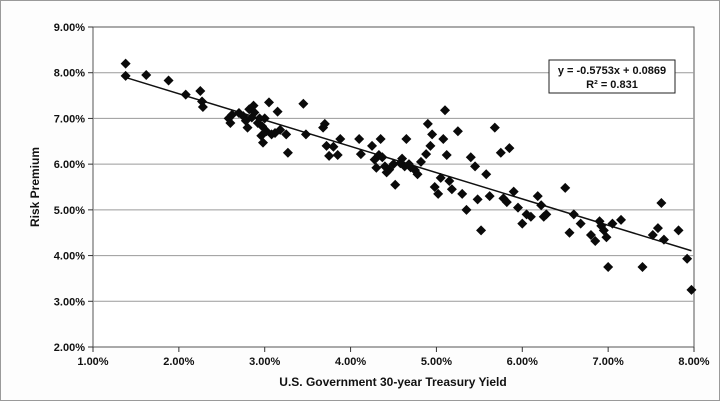 The image size is (720, 401). I want to click on x-tick-label: 7.00%, so click(608, 362).